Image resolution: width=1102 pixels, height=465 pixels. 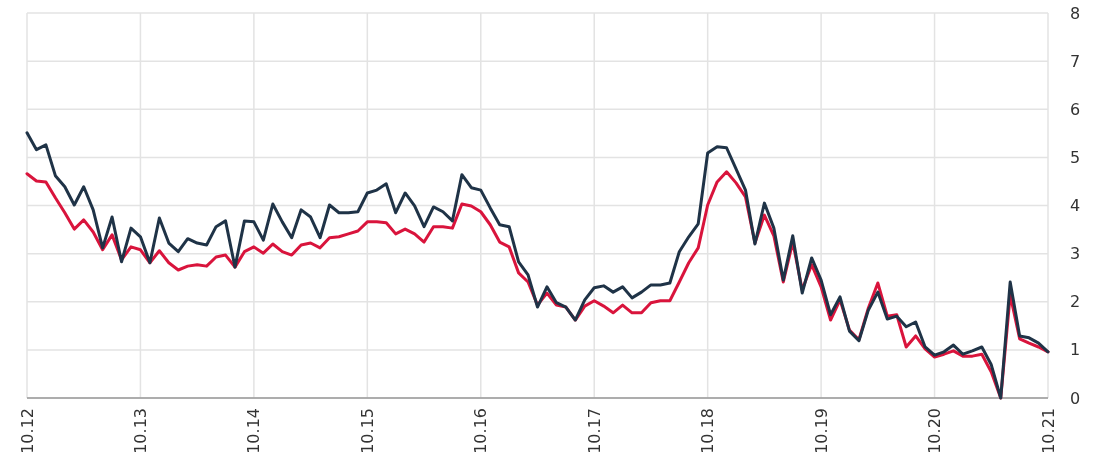 I want to click on x-tick-label: 10.21, so click(x=1048, y=431).